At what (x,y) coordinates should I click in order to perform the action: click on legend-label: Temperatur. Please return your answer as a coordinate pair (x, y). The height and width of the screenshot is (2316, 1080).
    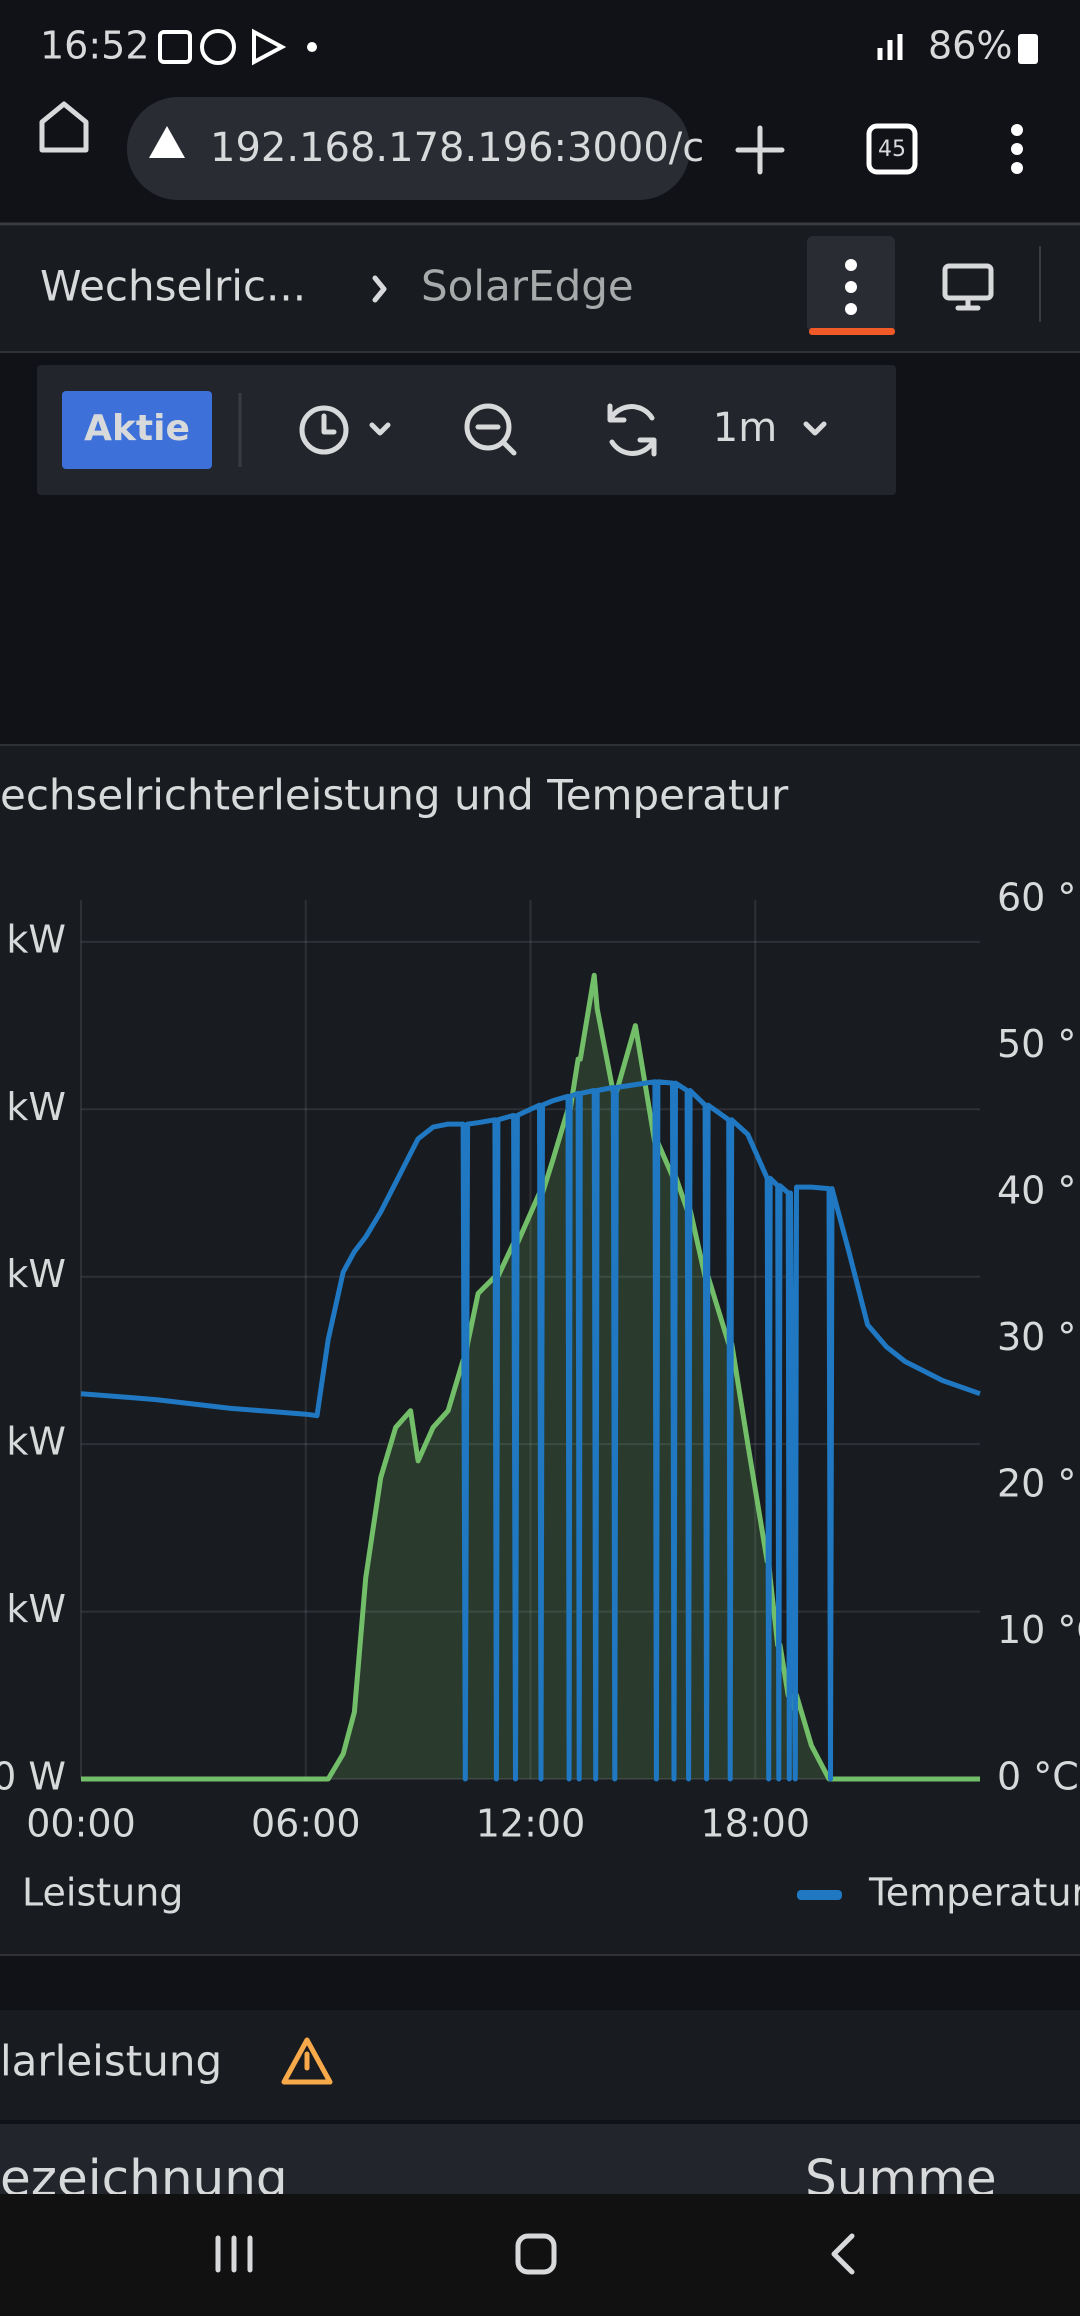
    Looking at the image, I should click on (974, 1893).